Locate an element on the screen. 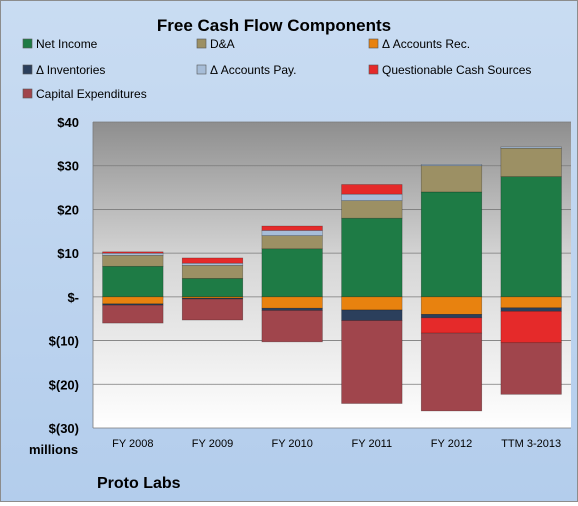 The height and width of the screenshot is (506, 578). bar-delta-inventories-fy-2010 is located at coordinates (292, 309).